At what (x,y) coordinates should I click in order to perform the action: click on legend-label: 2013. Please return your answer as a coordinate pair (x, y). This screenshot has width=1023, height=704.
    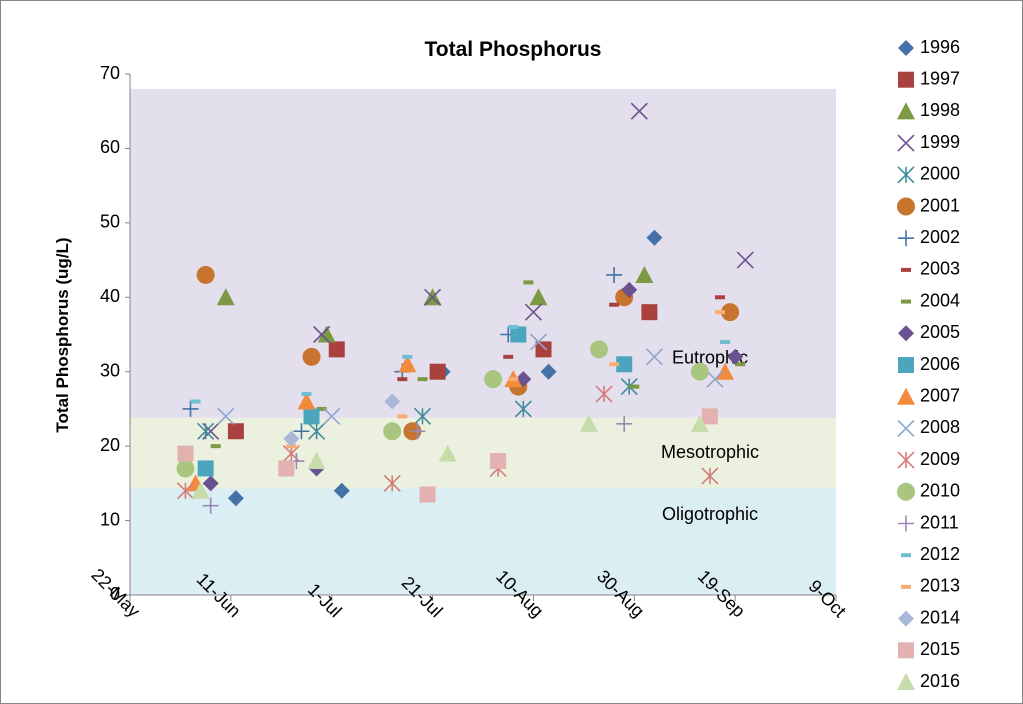
    Looking at the image, I should click on (940, 586).